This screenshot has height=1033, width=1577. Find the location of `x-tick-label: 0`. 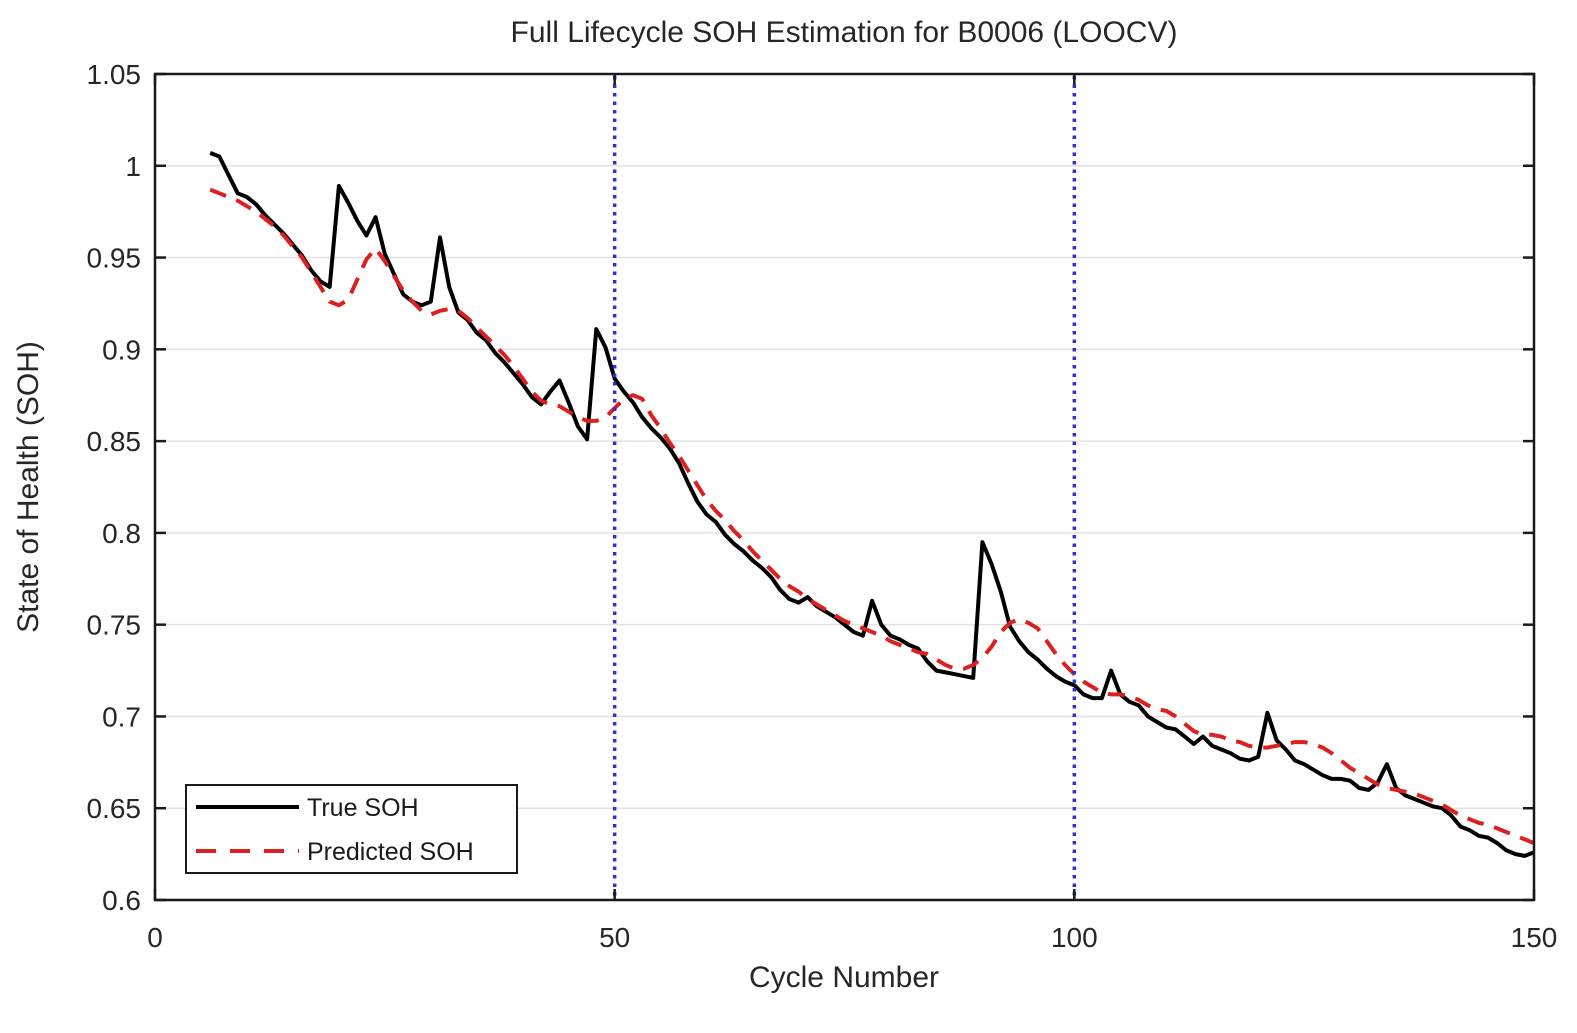

x-tick-label: 0 is located at coordinates (155, 937).